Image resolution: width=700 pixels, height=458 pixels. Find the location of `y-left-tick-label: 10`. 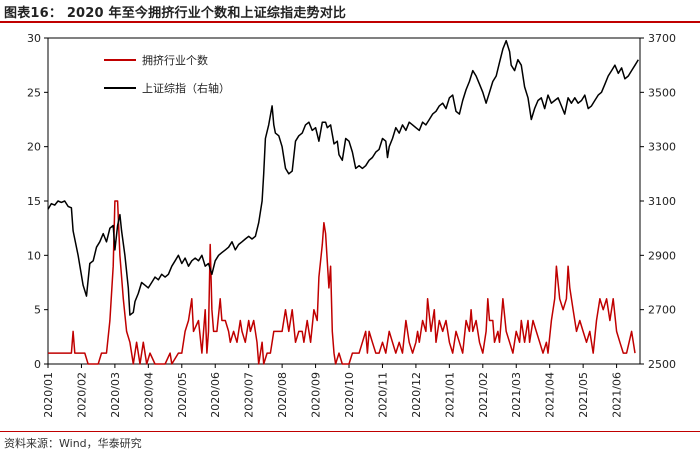

y-left-tick-label: 10 is located at coordinates (34, 255).